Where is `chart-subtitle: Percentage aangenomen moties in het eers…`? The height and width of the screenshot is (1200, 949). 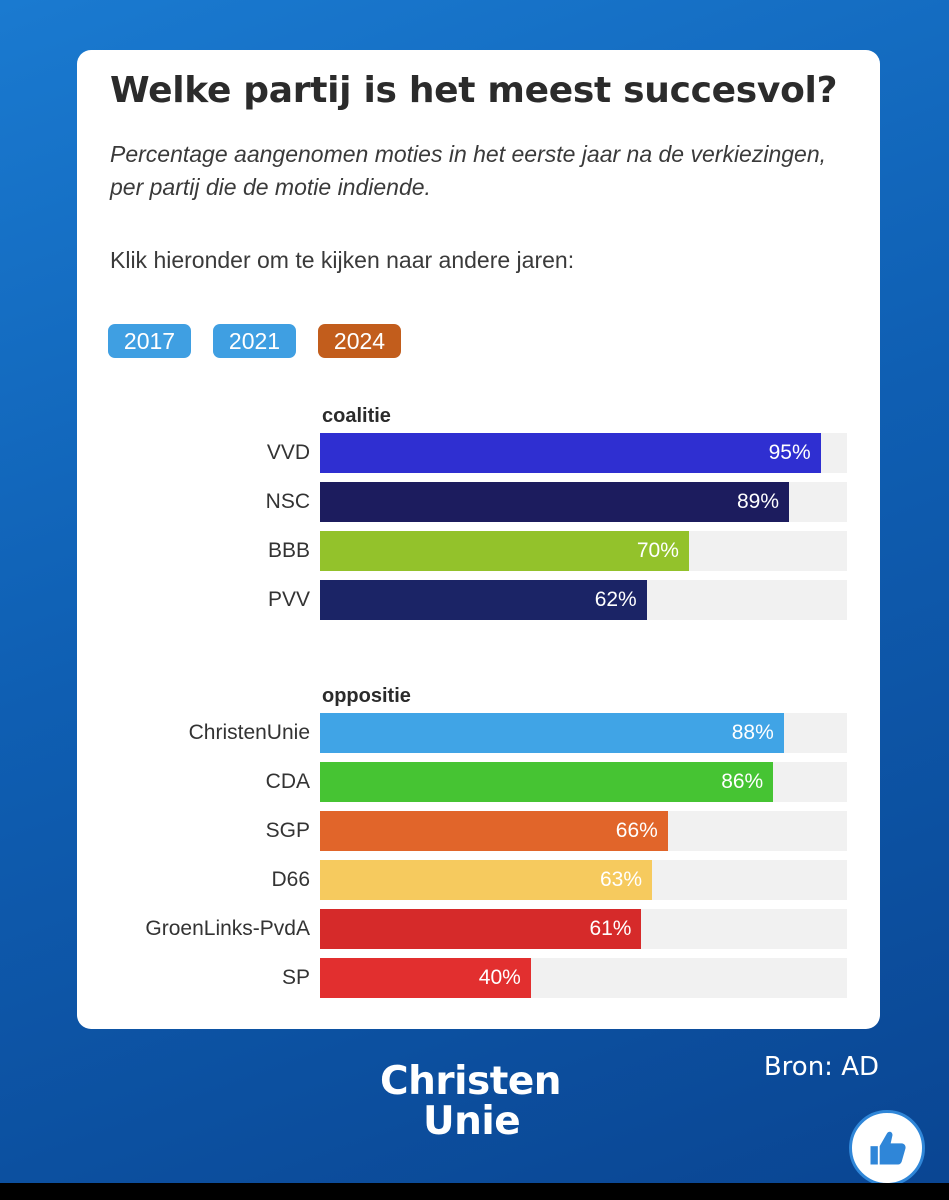
chart-subtitle: Percentage aangenomen moties in het eers… is located at coordinates (468, 170).